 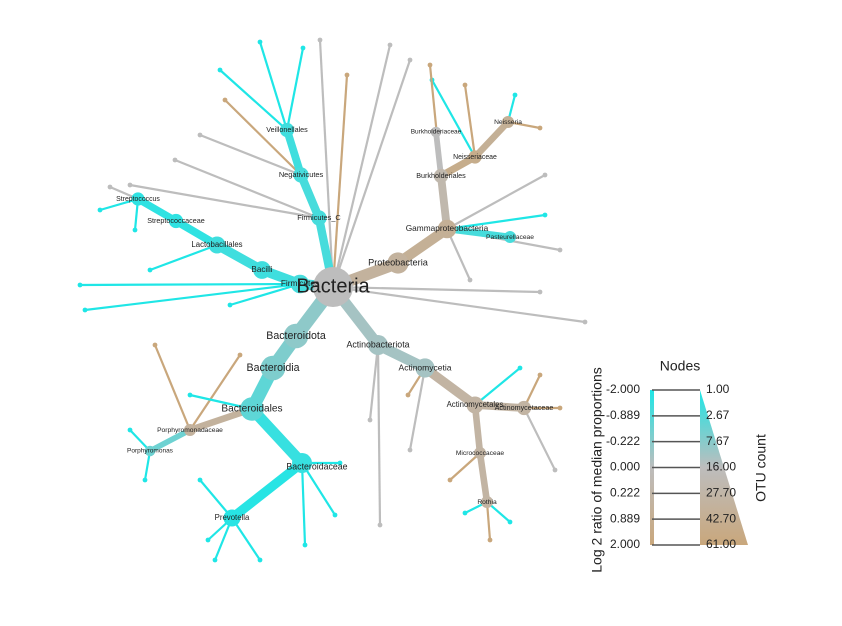 I want to click on size-tick-label: 7.67, so click(x=718, y=441).